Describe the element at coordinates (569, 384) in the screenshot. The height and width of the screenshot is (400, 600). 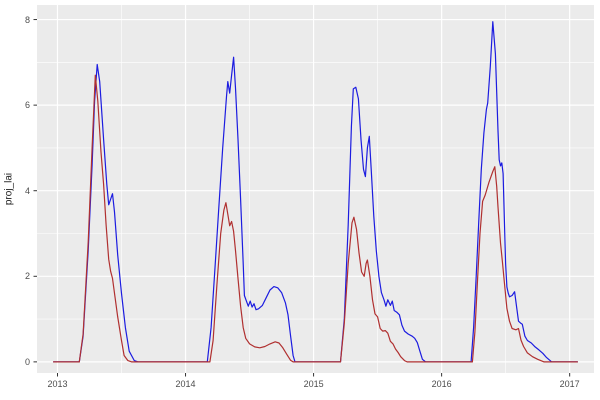
I see `x-tick-label-2017: 2017` at that location.